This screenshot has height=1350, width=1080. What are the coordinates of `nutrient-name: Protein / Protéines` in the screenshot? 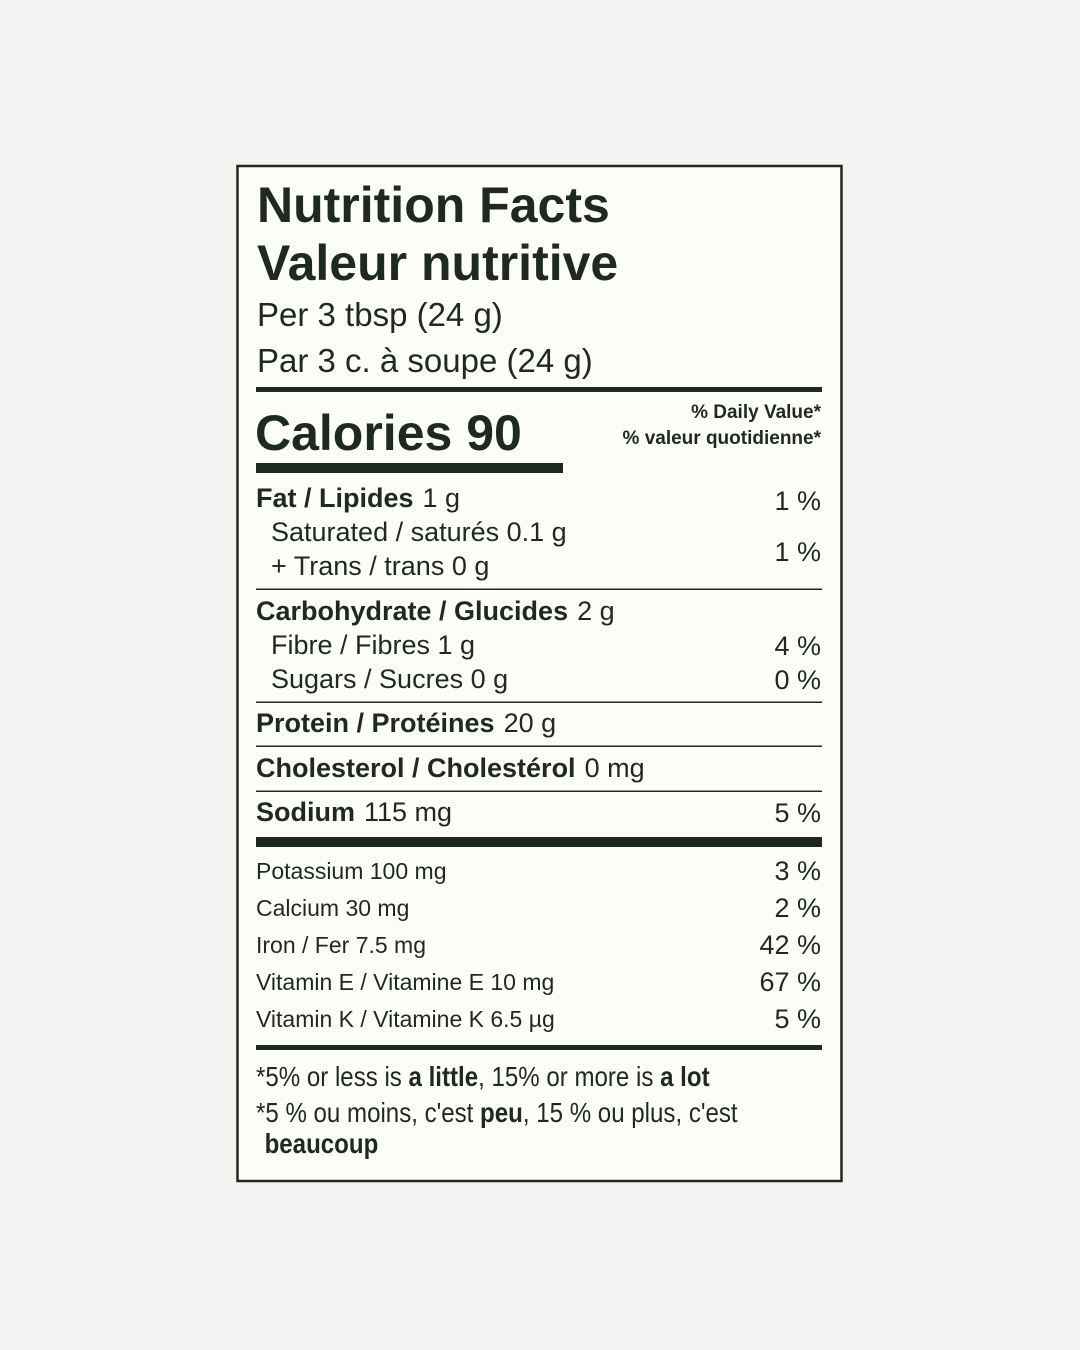 It's located at (375, 723).